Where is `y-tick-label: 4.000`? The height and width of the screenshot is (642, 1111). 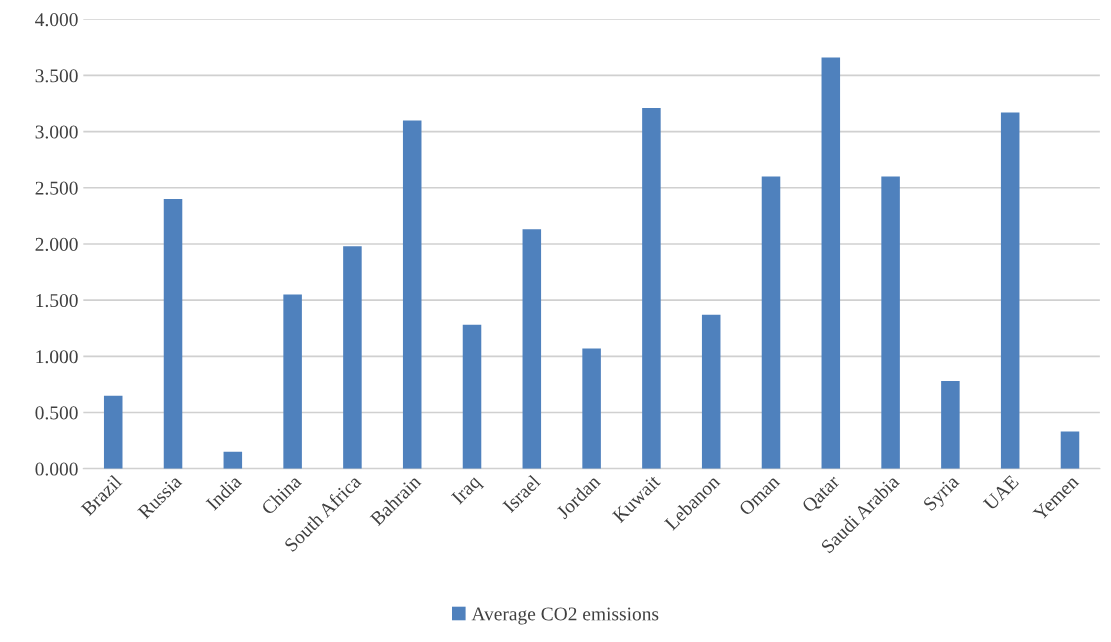
y-tick-label: 4.000 is located at coordinates (56, 20).